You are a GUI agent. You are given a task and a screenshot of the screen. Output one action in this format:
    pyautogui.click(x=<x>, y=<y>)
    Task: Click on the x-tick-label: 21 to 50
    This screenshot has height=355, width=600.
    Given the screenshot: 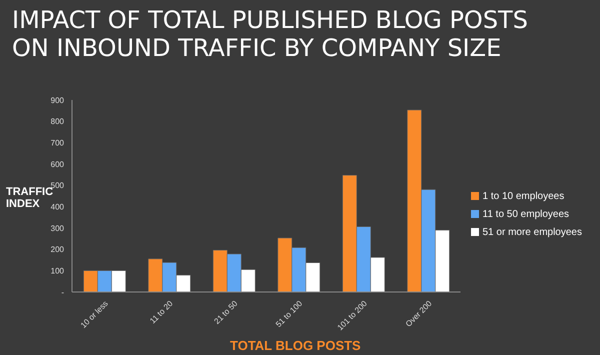 What is the action you would take?
    pyautogui.click(x=226, y=312)
    